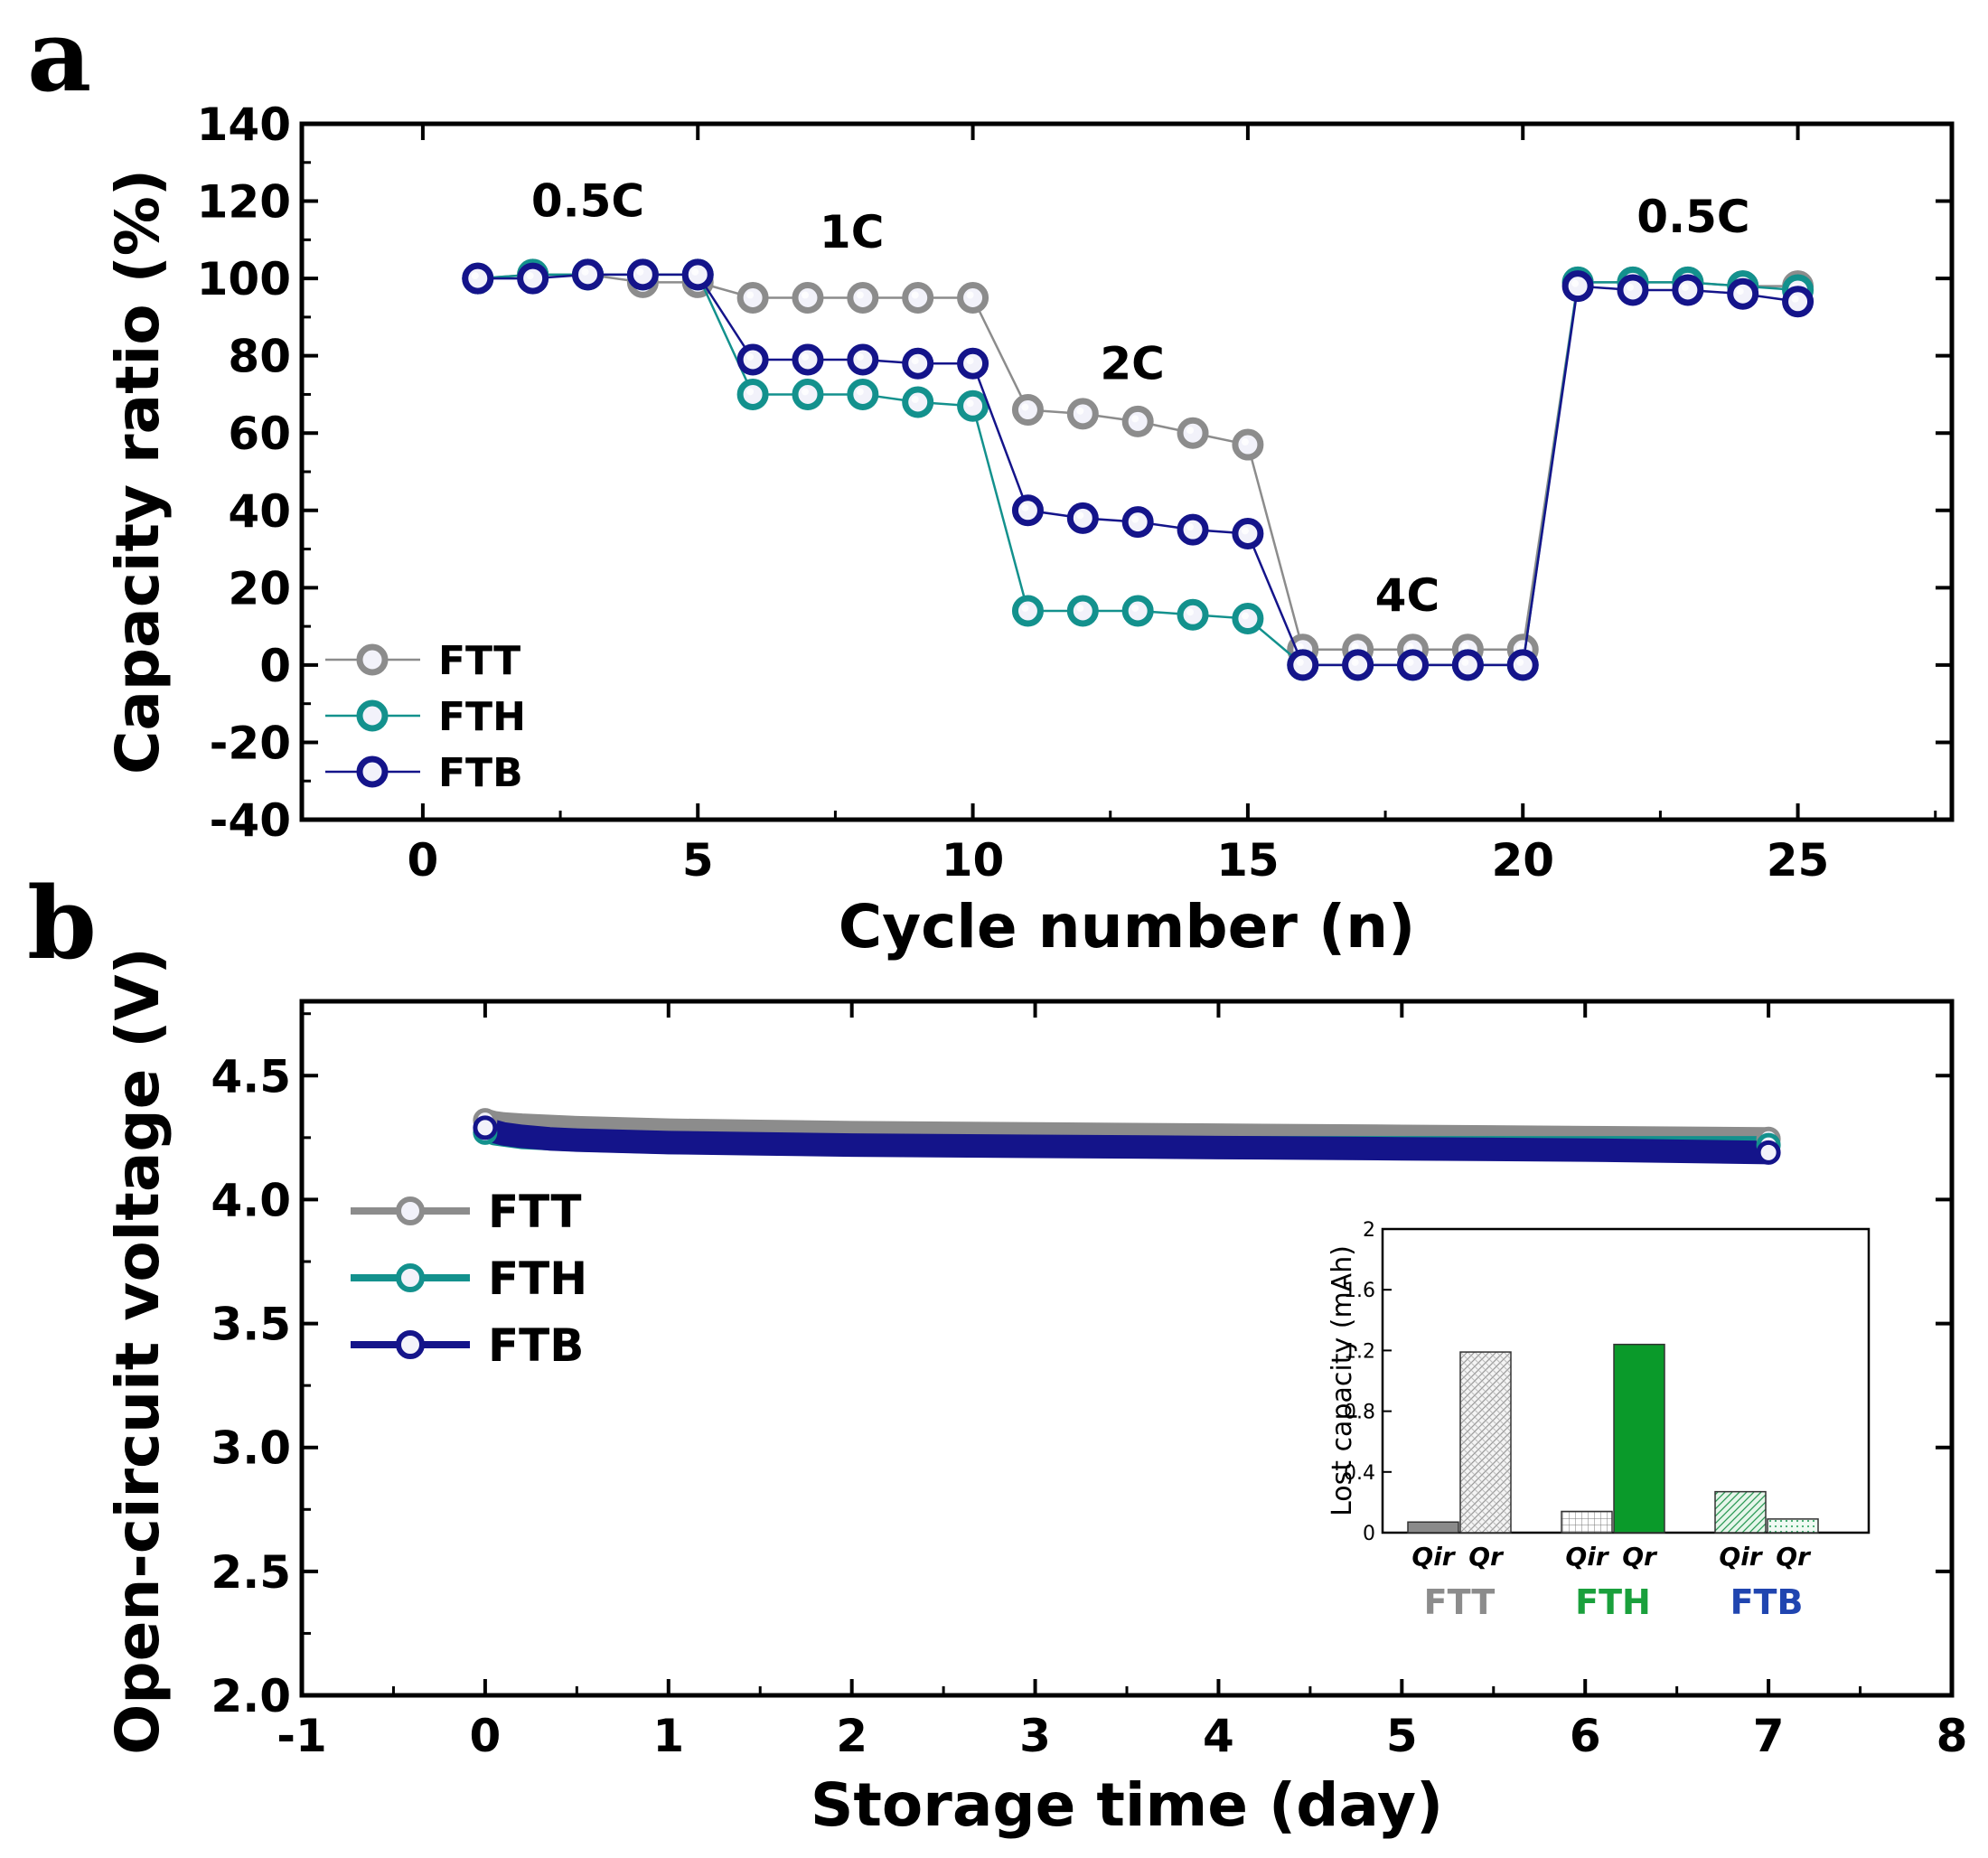 This screenshot has width=1988, height=1858. Describe the element at coordinates (259, 357) in the screenshot. I see `y-tick-label: 80` at that location.